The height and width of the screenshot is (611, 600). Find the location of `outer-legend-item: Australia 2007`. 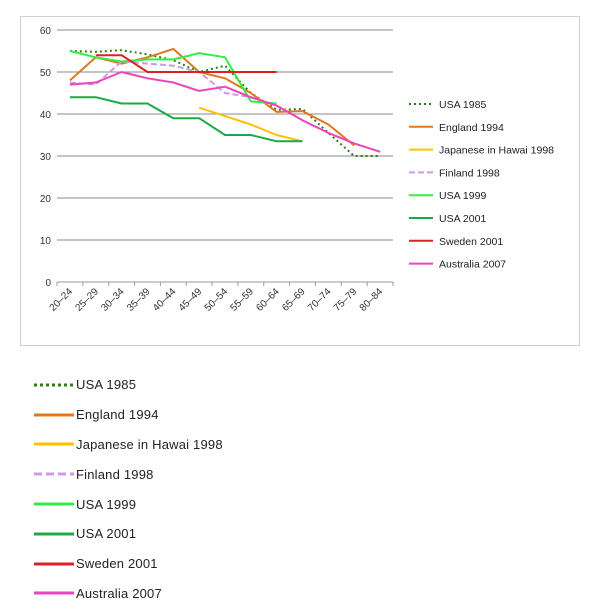

outer-legend-item: Australia 2007 is located at coordinates (182, 594).